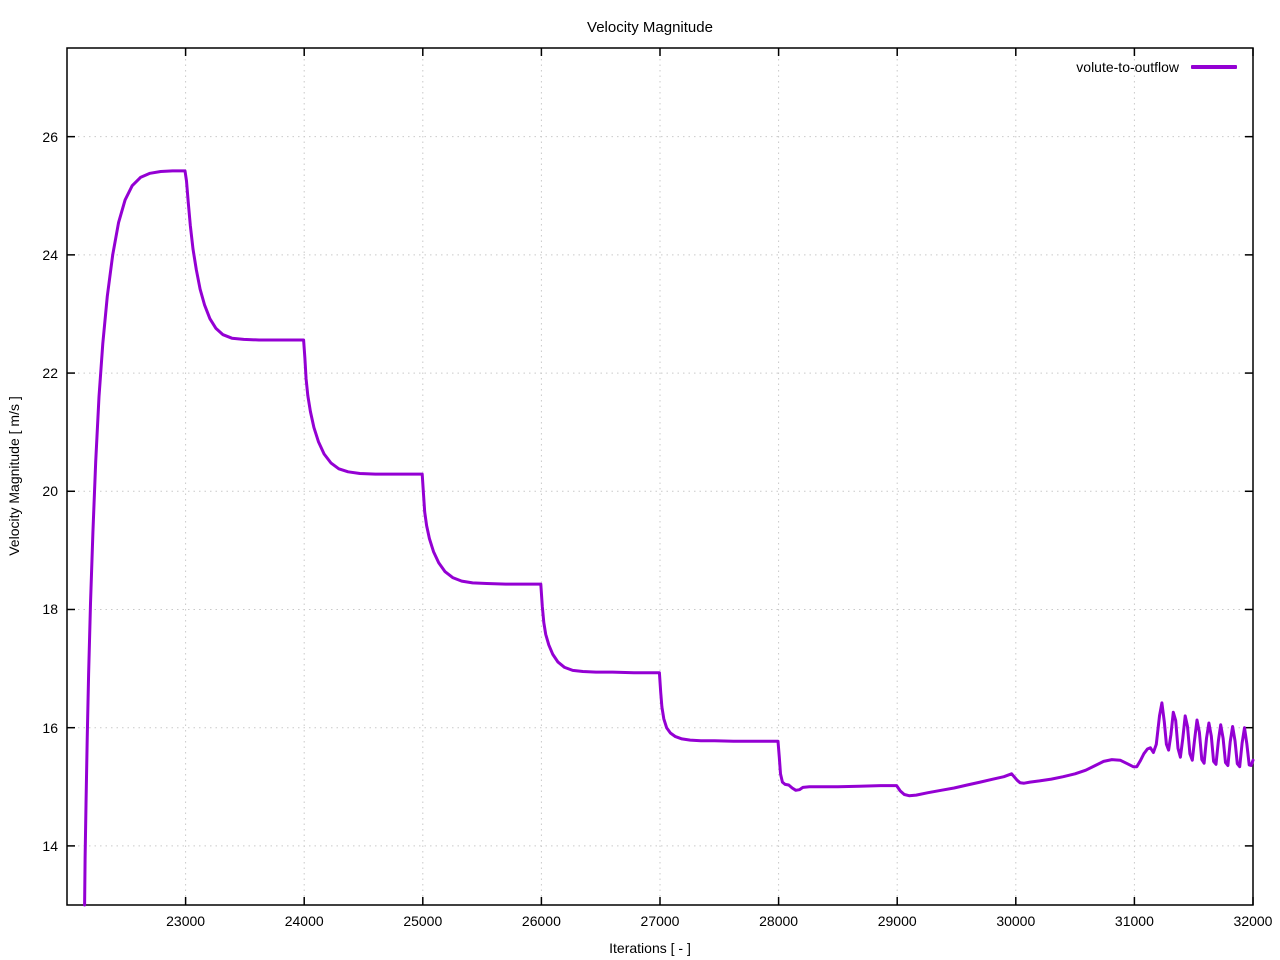 The image size is (1280, 960). Describe the element at coordinates (50, 609) in the screenshot. I see `y-tick-label: 18` at that location.